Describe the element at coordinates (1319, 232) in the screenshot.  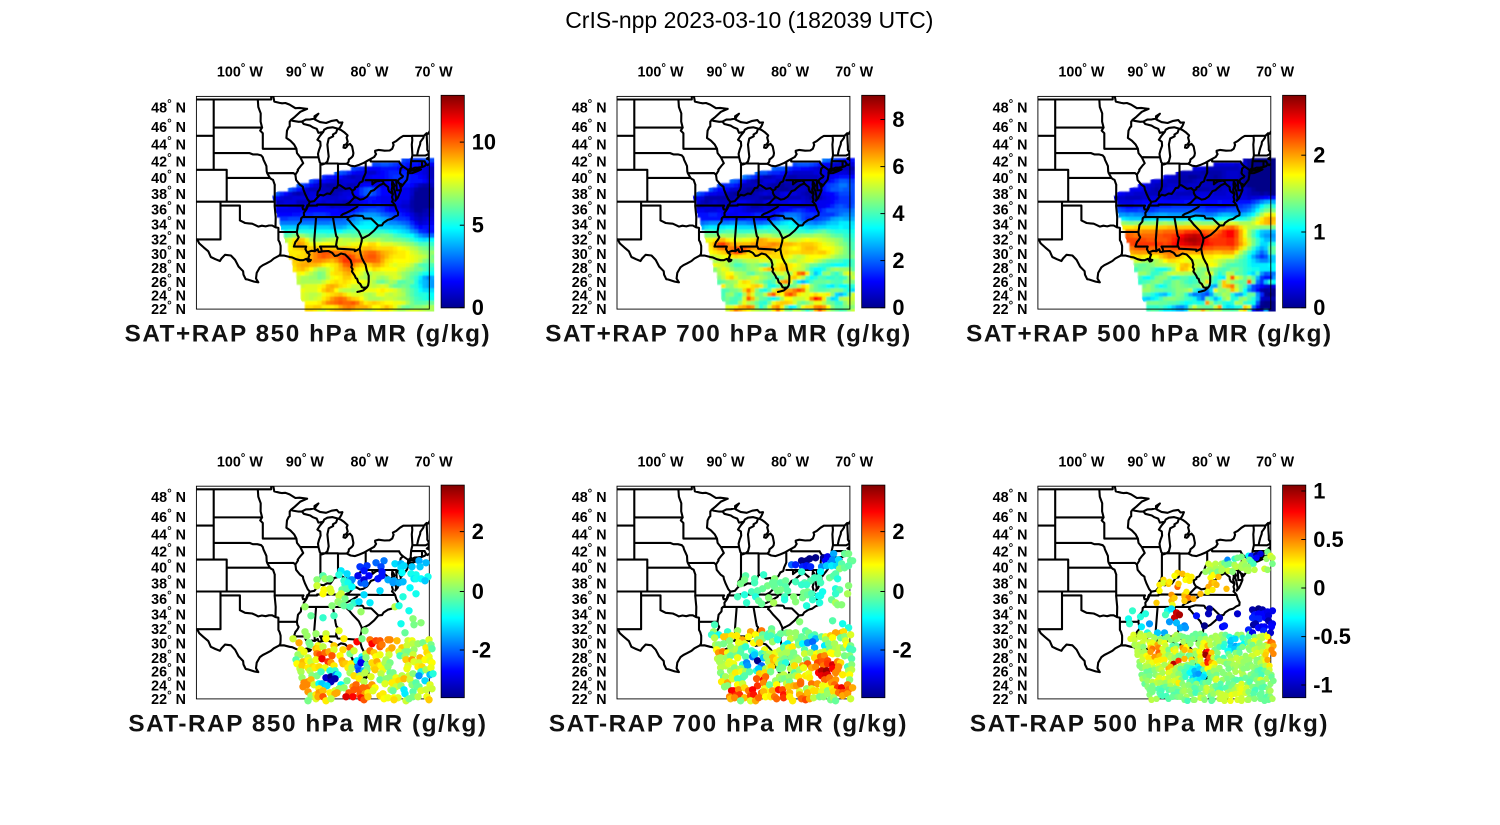
I see `svg-text: 1` at that location.